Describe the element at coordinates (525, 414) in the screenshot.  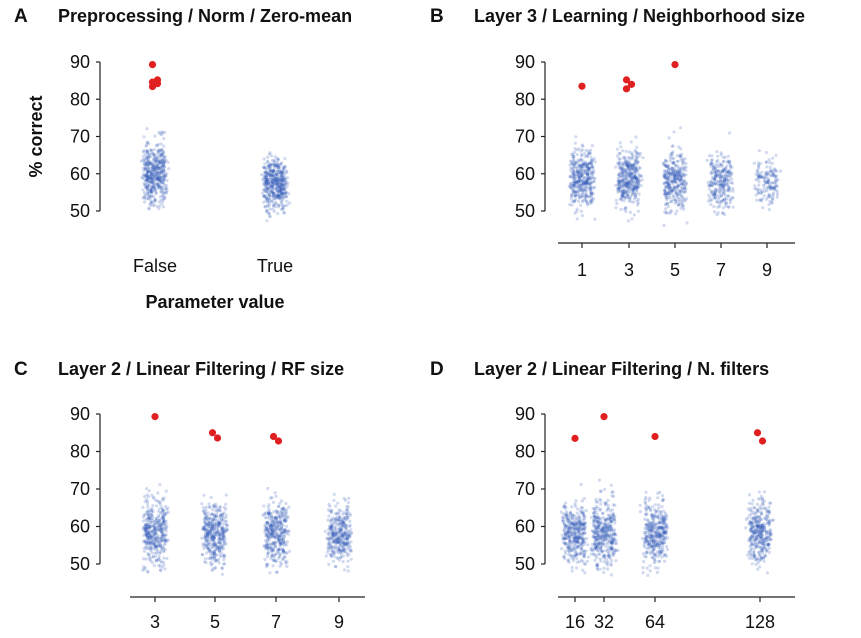
I see `y-tick-label: 90` at that location.